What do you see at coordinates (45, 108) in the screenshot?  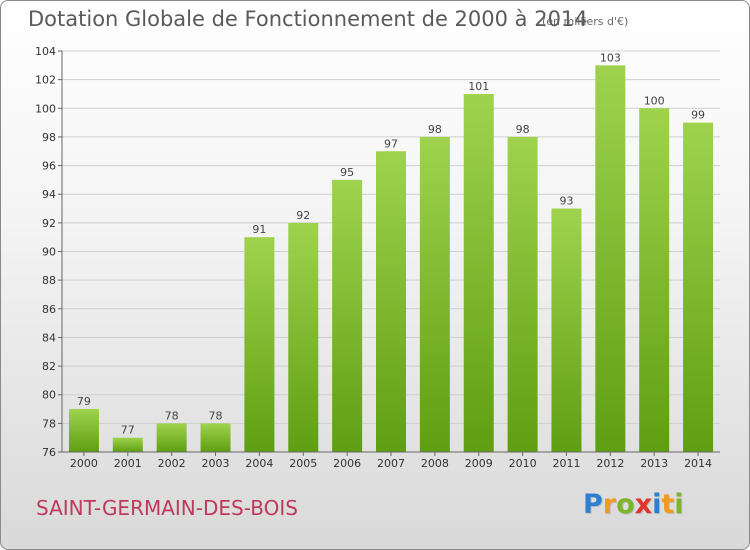 I see `y-tick-label: 100` at bounding box center [45, 108].